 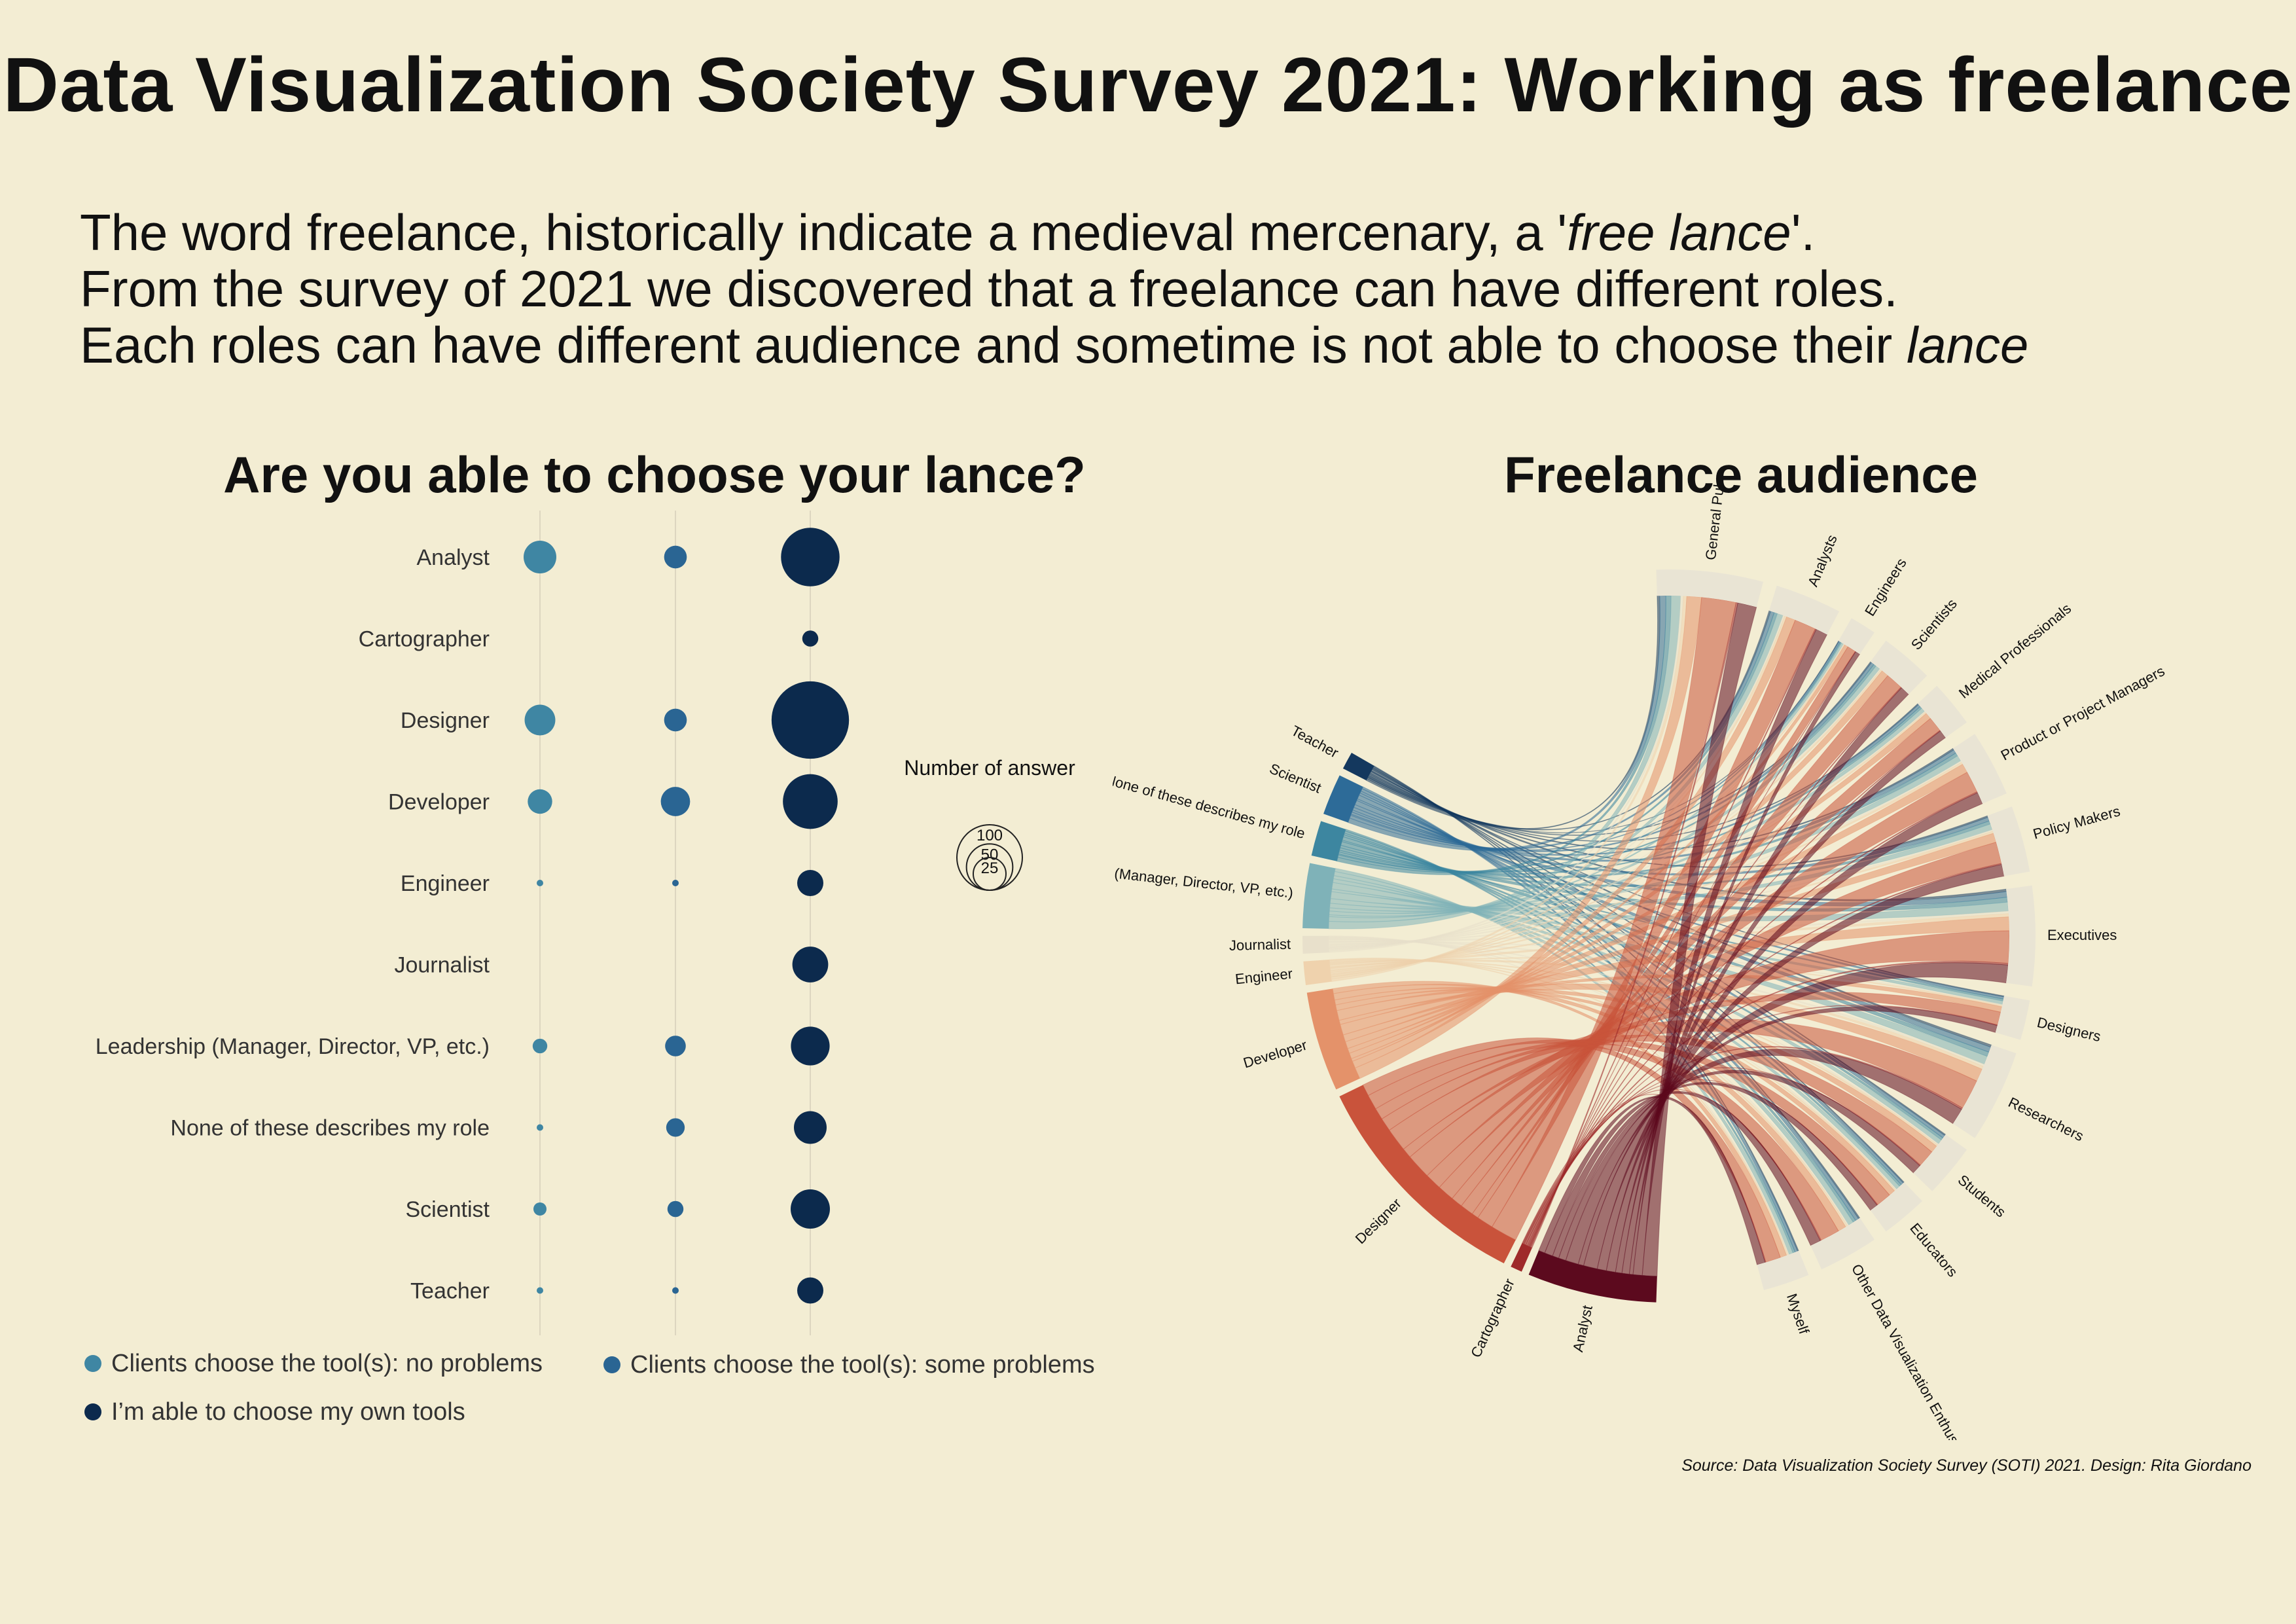 What do you see at coordinates (2069, 1029) in the screenshot?
I see `audience-label: Designers` at bounding box center [2069, 1029].